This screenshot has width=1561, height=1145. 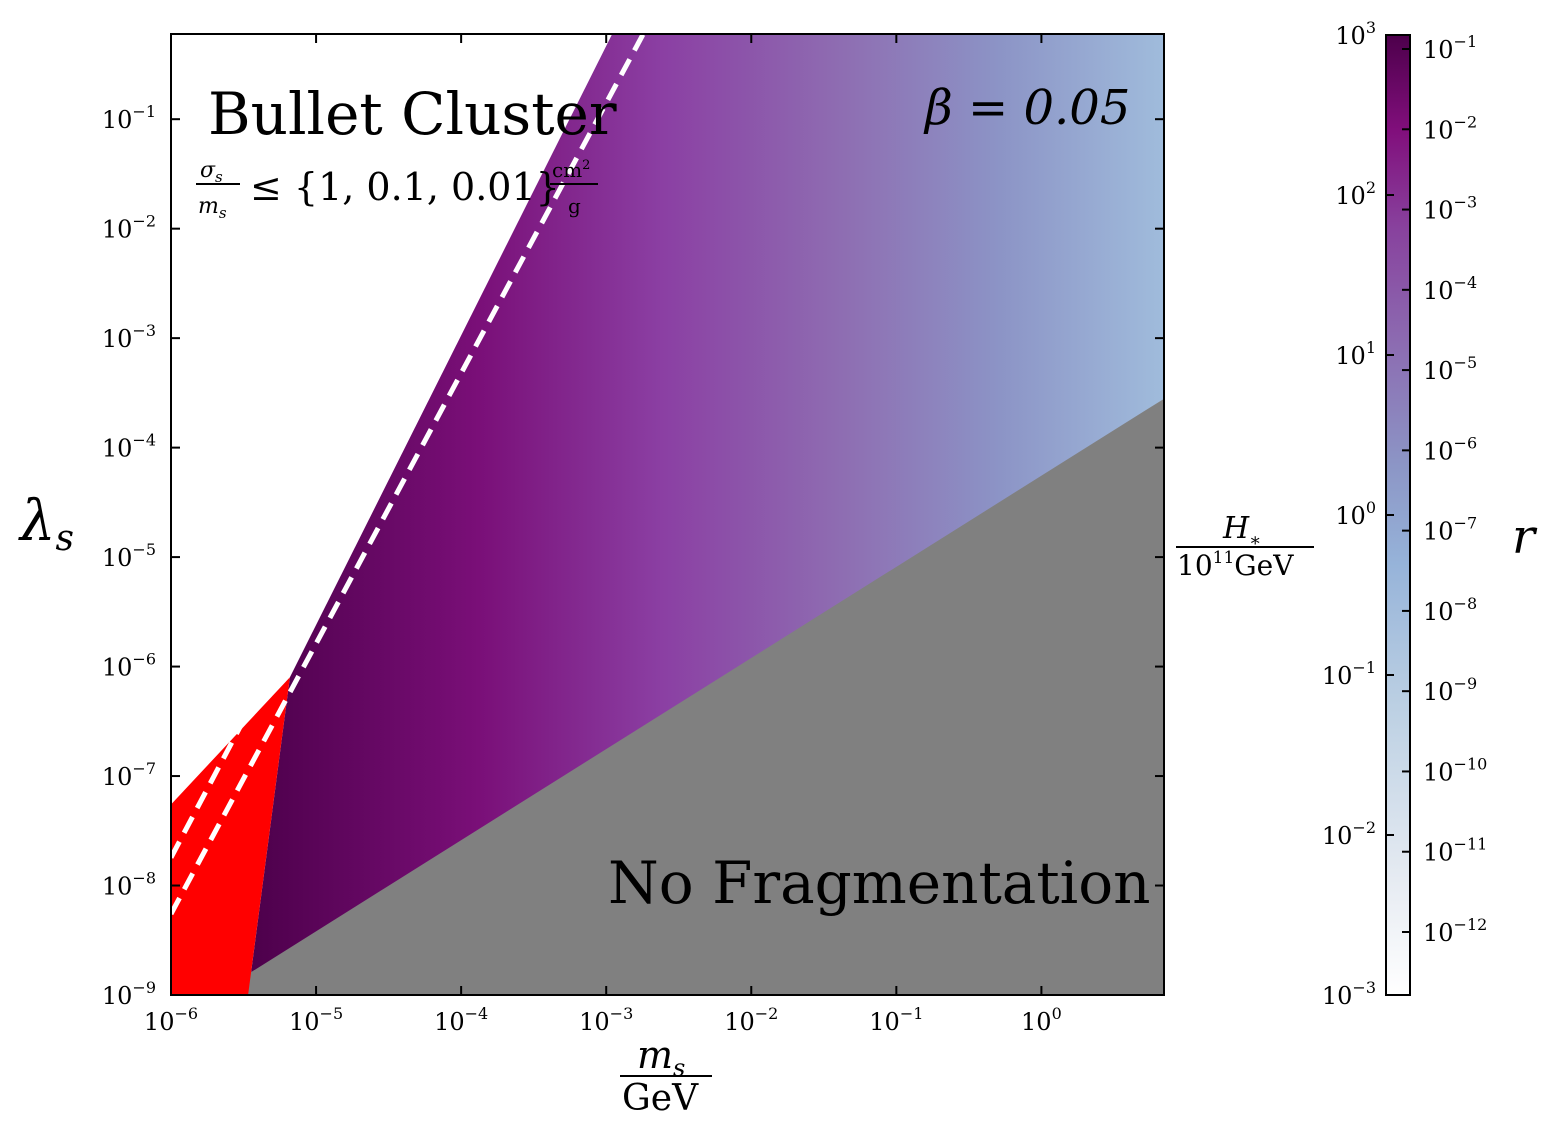 What do you see at coordinates (129, 337) in the screenshot?
I see `y-tick-label: 10⁻³` at bounding box center [129, 337].